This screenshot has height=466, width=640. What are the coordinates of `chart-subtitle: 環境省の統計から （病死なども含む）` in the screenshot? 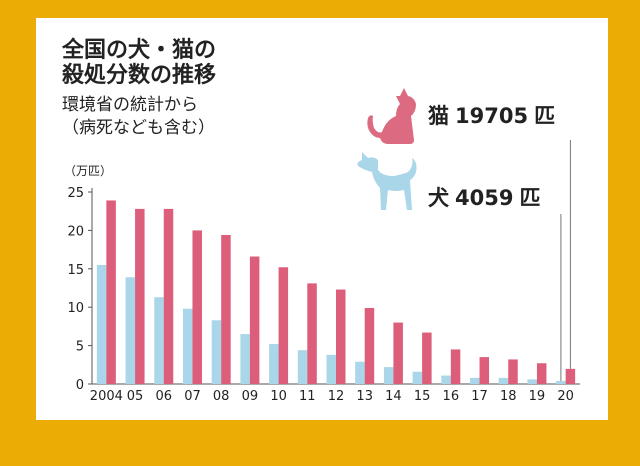 It's located at (138, 117).